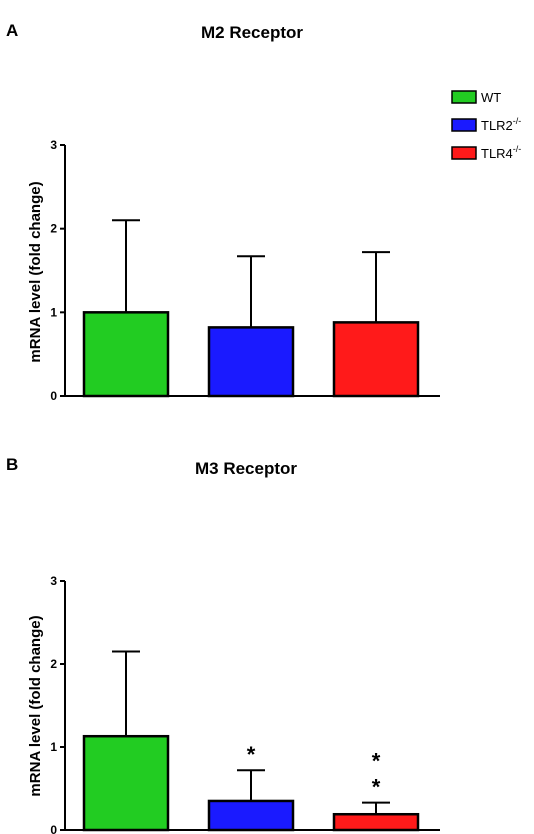  What do you see at coordinates (35, 271) in the screenshot?
I see `y-axis-label-a: mRNA level (fold change)` at bounding box center [35, 271].